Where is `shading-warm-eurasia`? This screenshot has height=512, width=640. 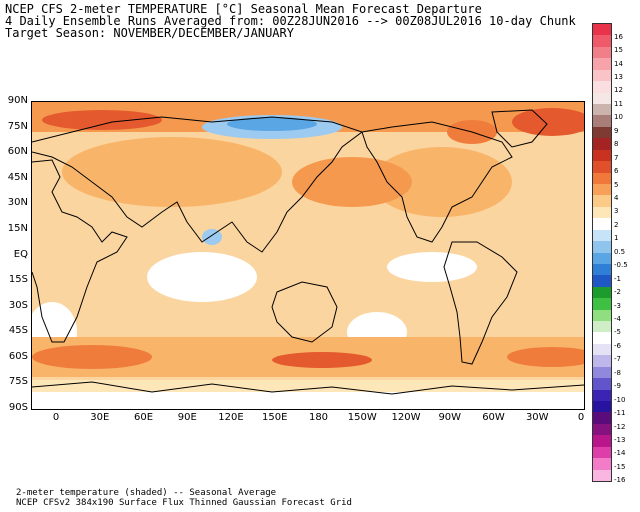
shading-warm-eurasia is located at coordinates (172, 172).